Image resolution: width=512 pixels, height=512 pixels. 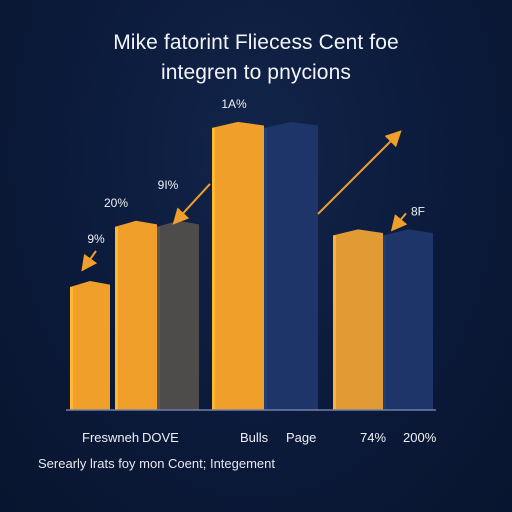 What do you see at coordinates (256, 42) in the screenshot?
I see `chart-title-line-1: Mike fatorint Fliecess Cent foe` at bounding box center [256, 42].